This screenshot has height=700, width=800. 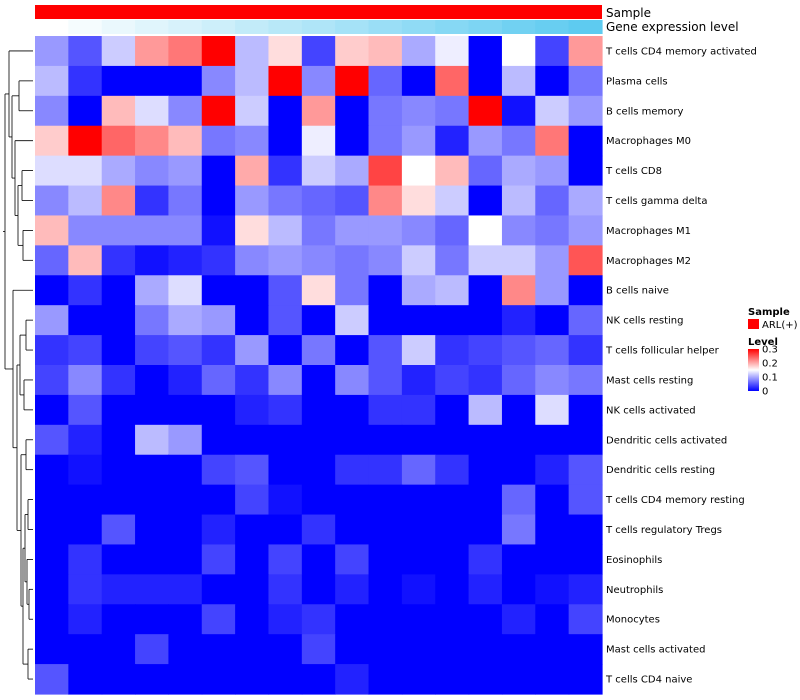 I want to click on legend-level-tick-label: 0.1, so click(x=770, y=378).